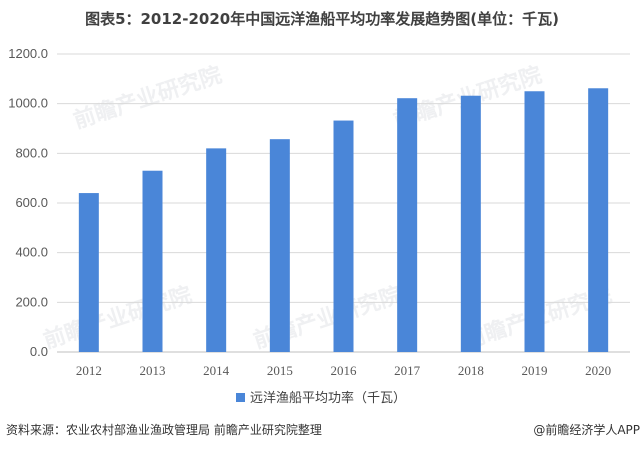 This screenshot has width=644, height=450. What do you see at coordinates (344, 370) in the screenshot?
I see `x-tick-label: 2016` at bounding box center [344, 370].